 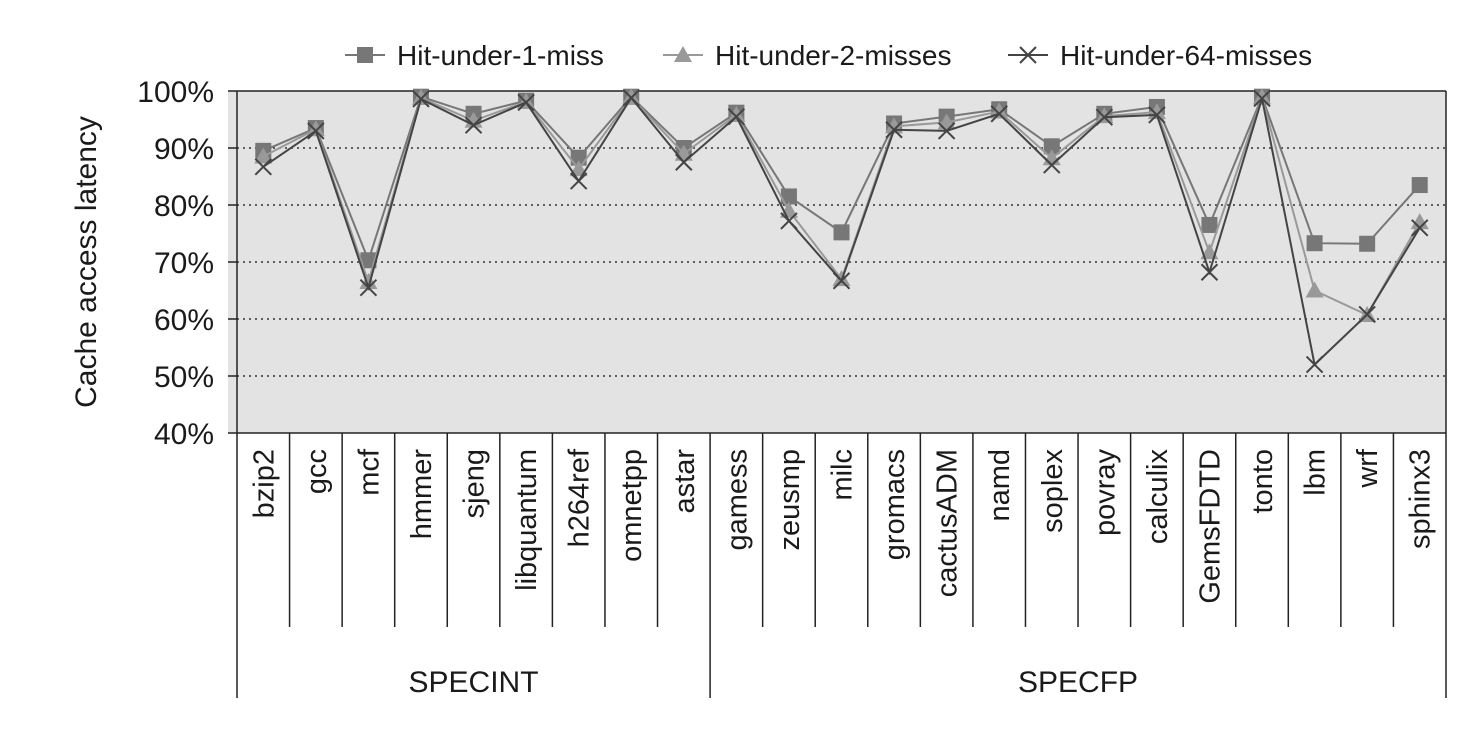 I want to click on x-tick-label: libquantum, so click(x=527, y=520).